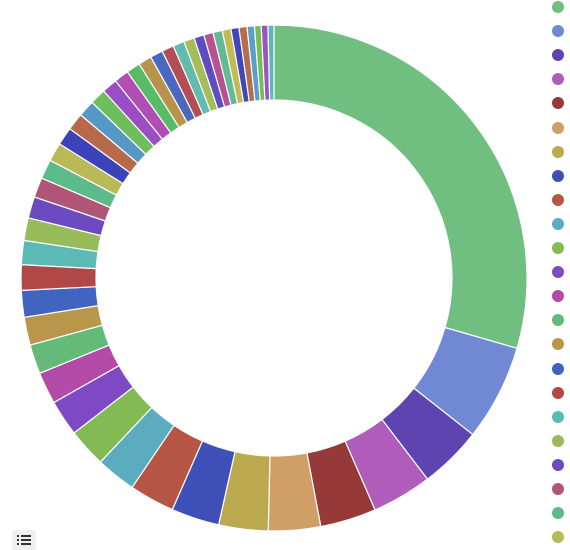 This screenshot has height=550, width=570. I want to click on legend-toggle-button, so click(24, 540).